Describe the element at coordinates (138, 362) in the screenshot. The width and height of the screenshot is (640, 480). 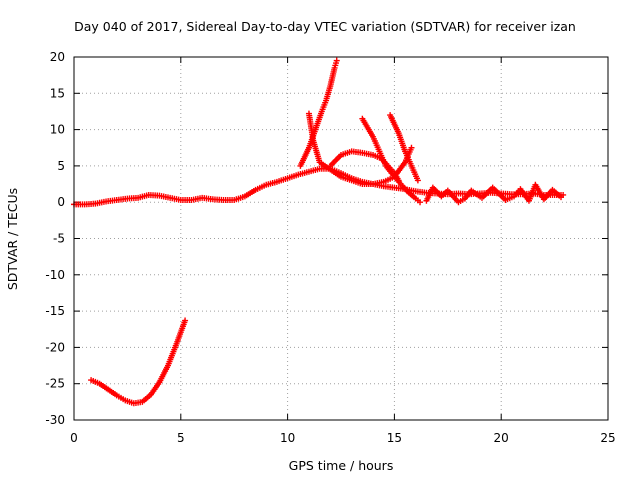
I see `series-neg-arc` at that location.